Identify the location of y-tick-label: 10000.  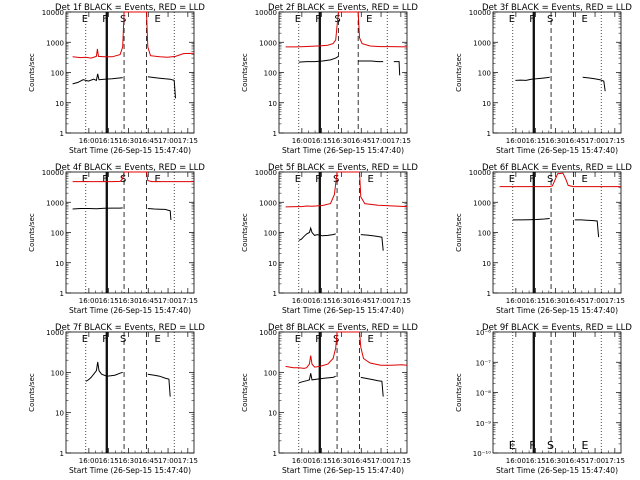
(53, 173).